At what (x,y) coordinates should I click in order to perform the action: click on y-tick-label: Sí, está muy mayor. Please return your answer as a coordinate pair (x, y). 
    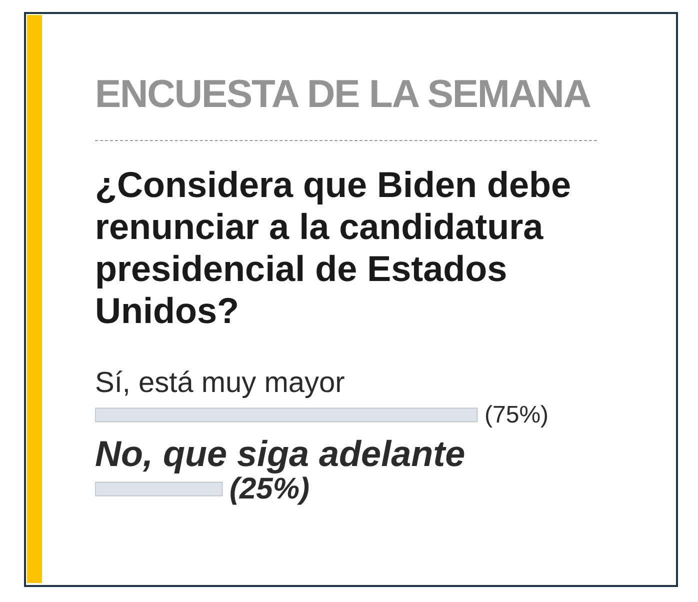
    Looking at the image, I should click on (220, 383).